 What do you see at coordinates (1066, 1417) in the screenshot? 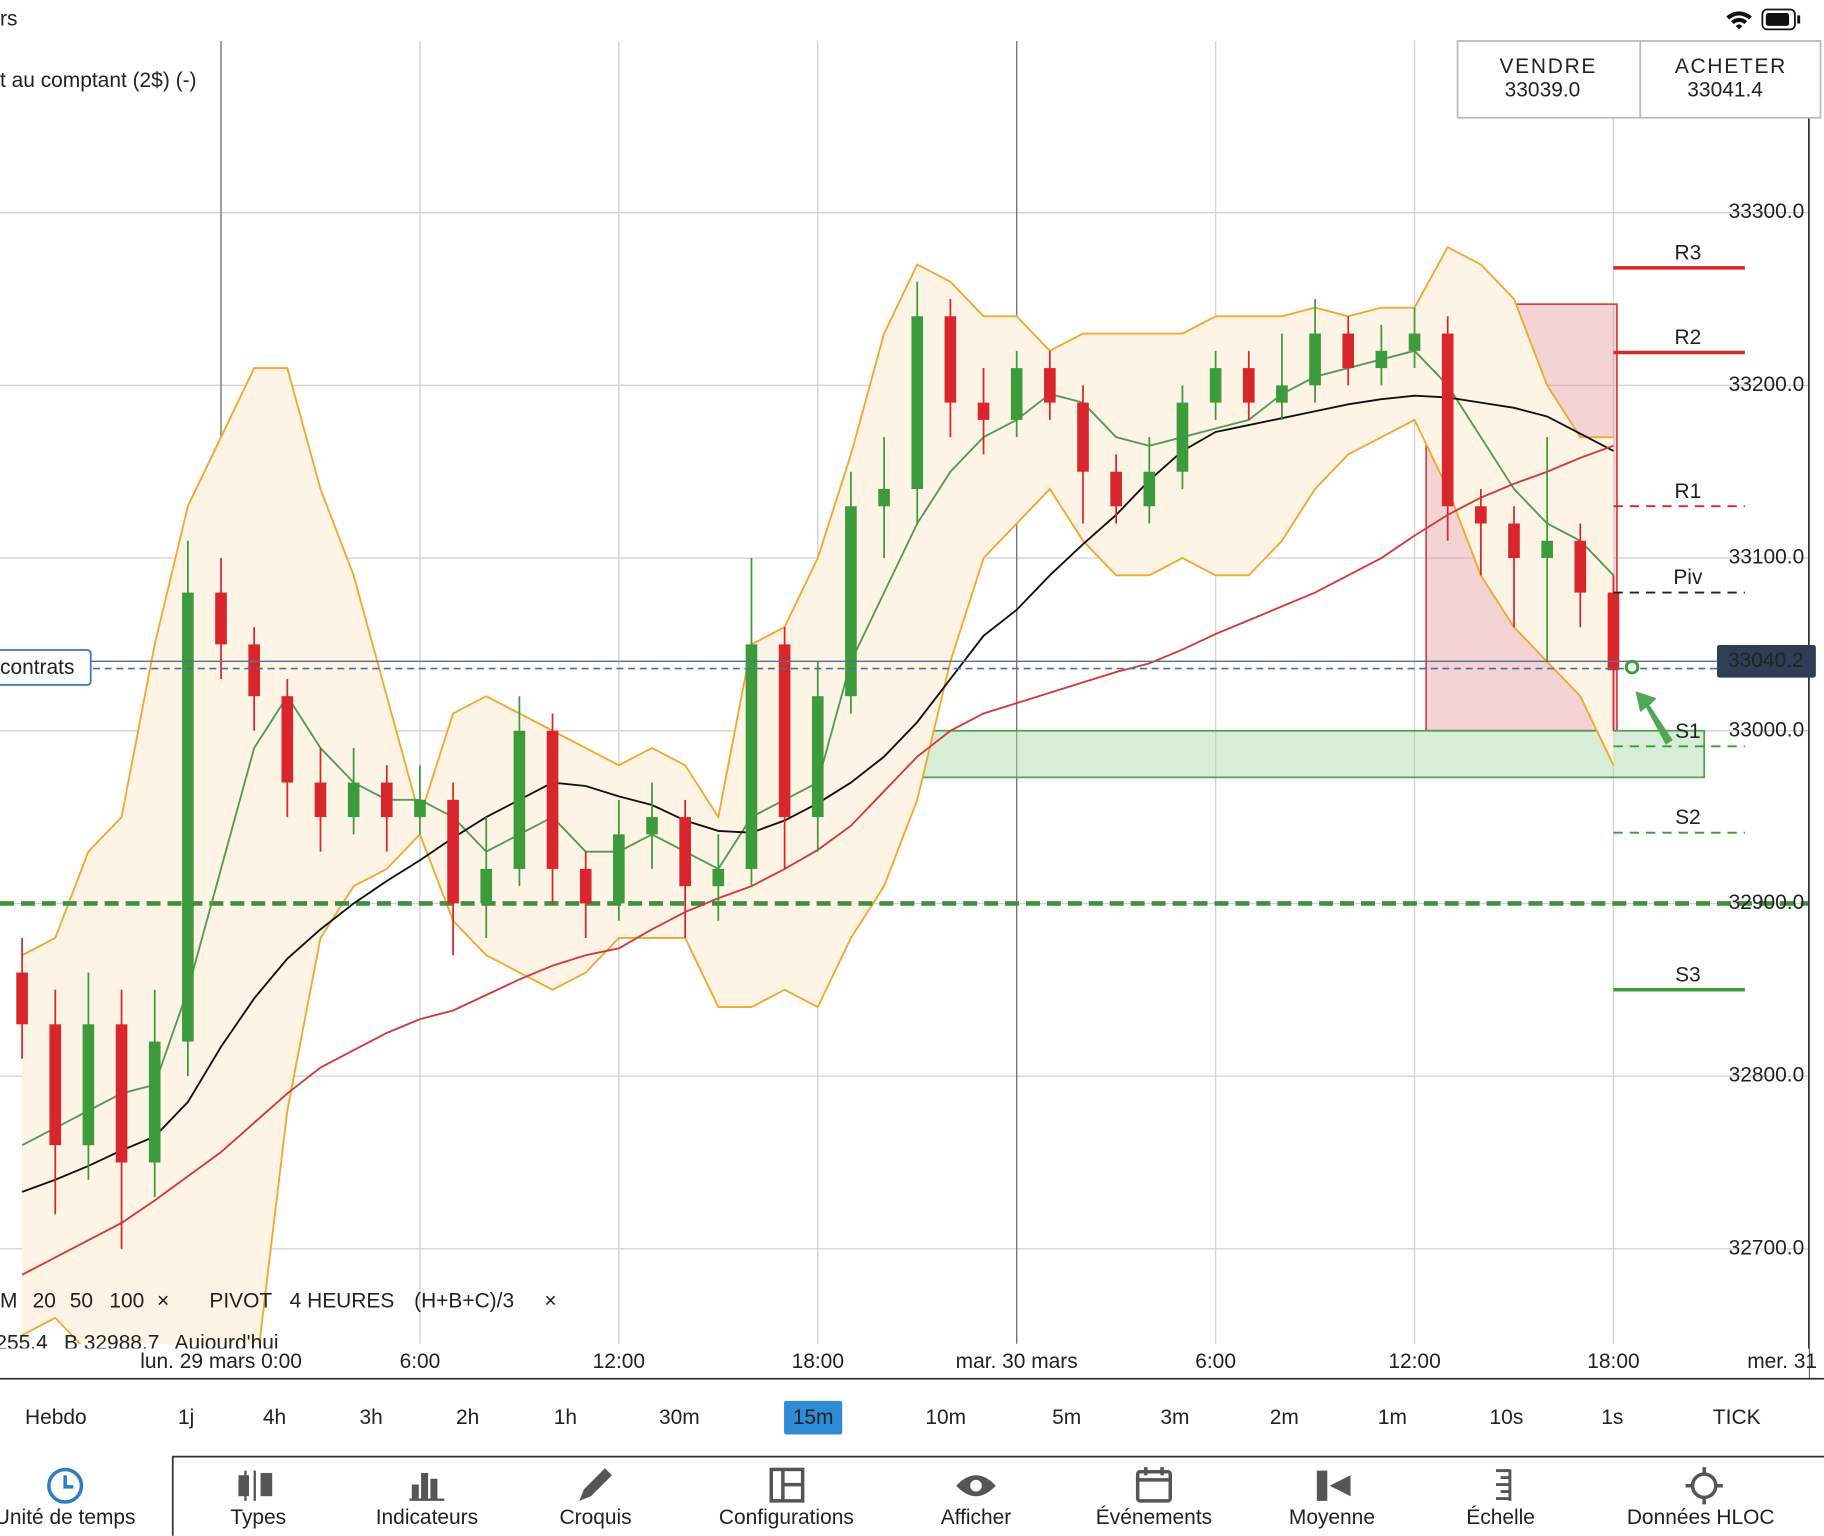
I see `timeframe-option: 5m` at bounding box center [1066, 1417].